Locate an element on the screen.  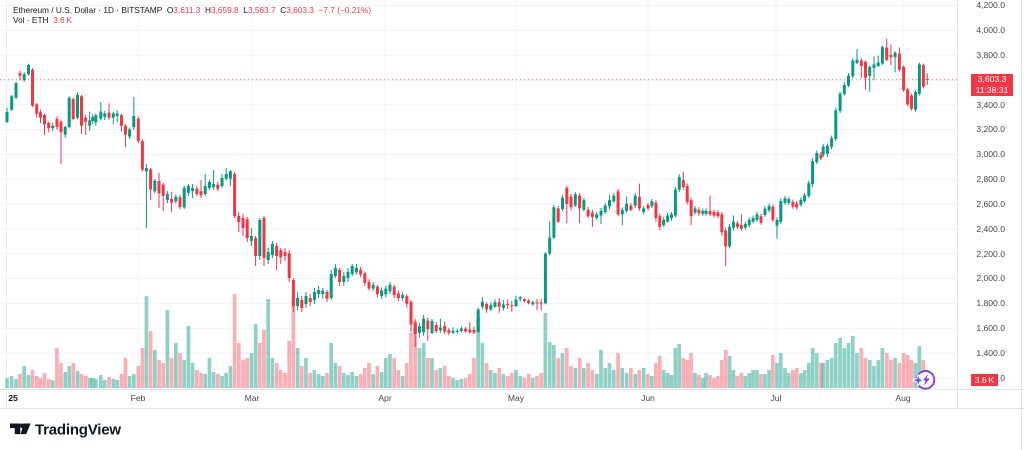
svg-text: TradingView is located at coordinates (78, 430).